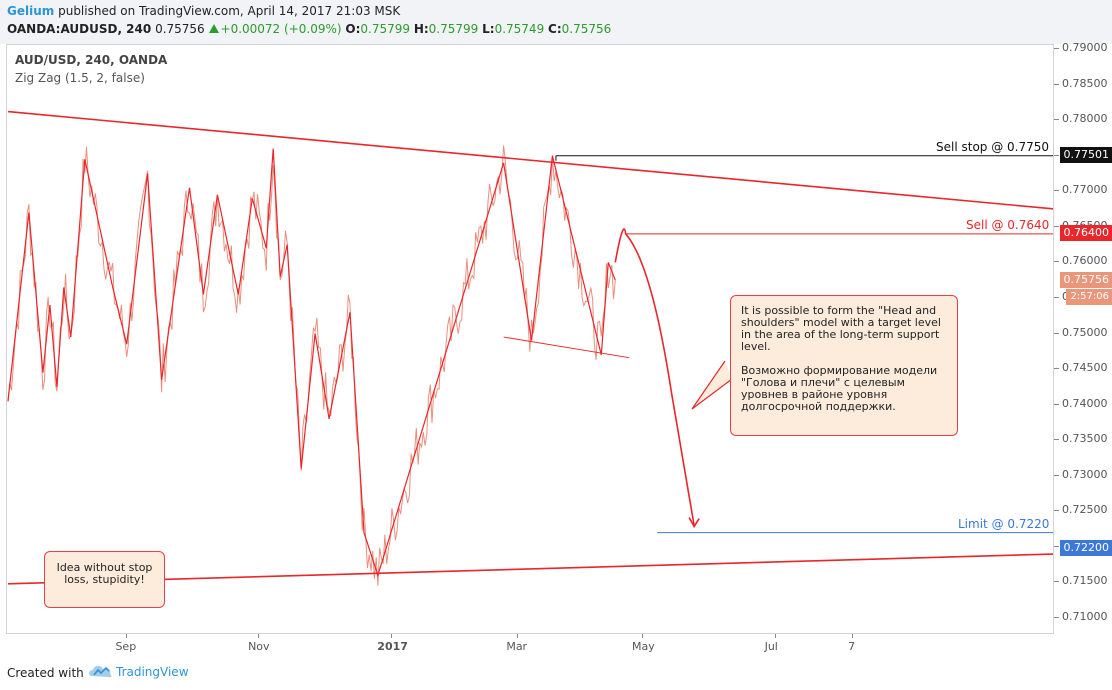 This screenshot has height=690, width=1112. I want to click on price-axis-tick-label: 0.74500, so click(1085, 368).